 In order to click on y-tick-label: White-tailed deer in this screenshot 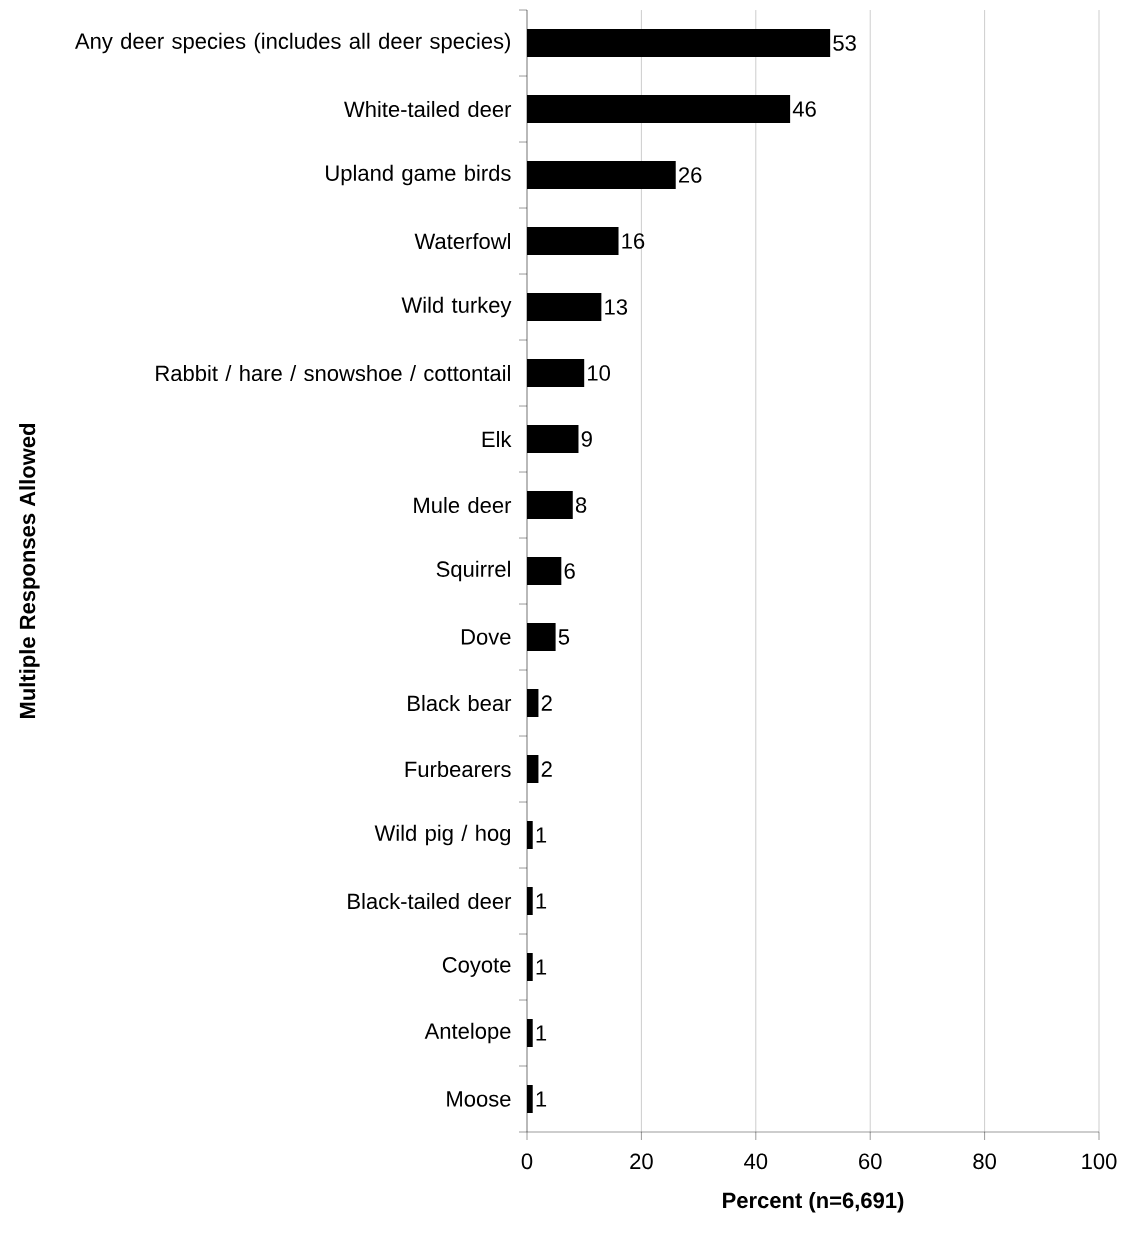, I will do `click(428, 109)`.